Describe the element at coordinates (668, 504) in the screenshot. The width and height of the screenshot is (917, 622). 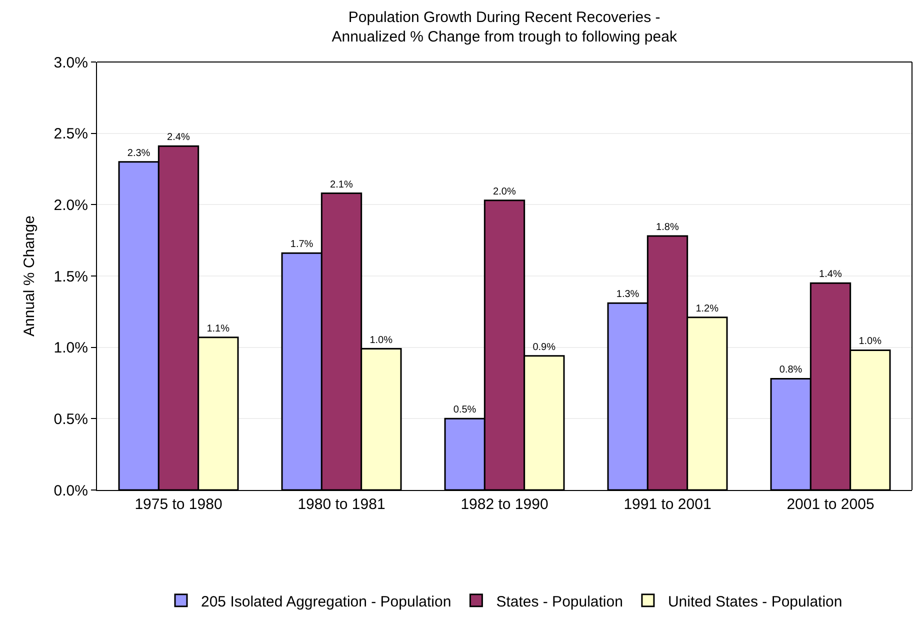
I see `x-tick-label: 1991 to 2001` at that location.